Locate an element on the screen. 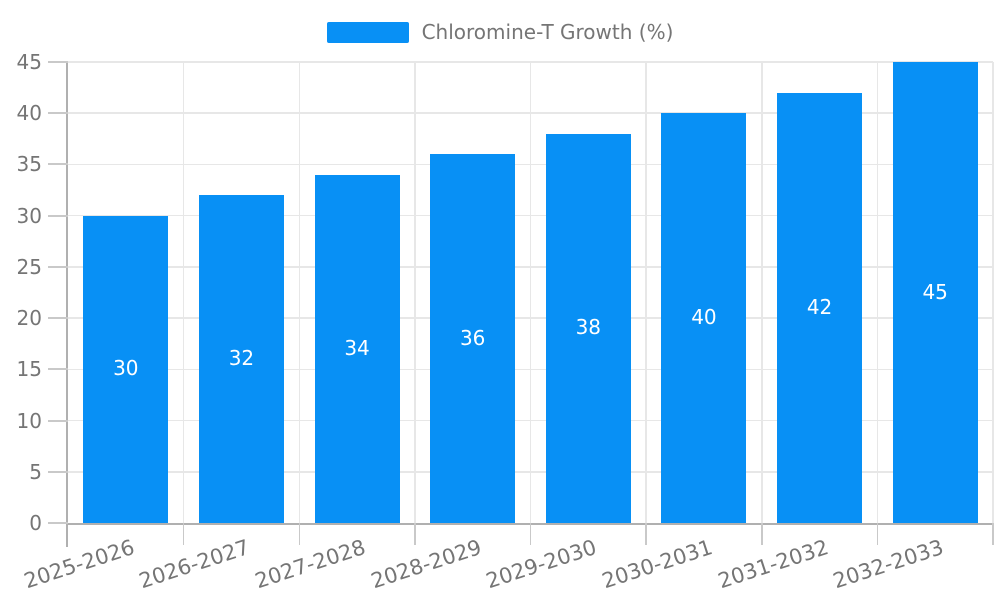 Image resolution: width=1000 pixels, height=600 pixels. bar: 32 is located at coordinates (241, 359).